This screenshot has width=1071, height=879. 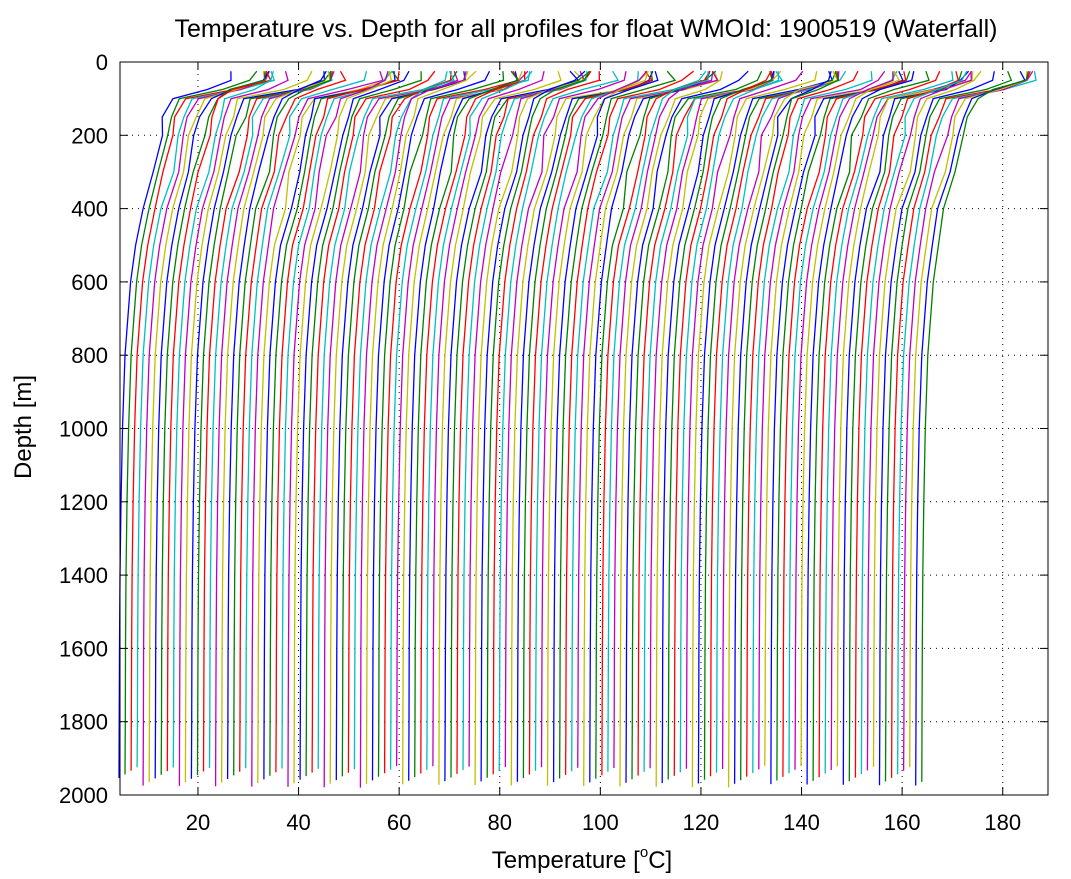 What do you see at coordinates (89, 135) in the screenshot?
I see `y-tick-label: 200` at bounding box center [89, 135].